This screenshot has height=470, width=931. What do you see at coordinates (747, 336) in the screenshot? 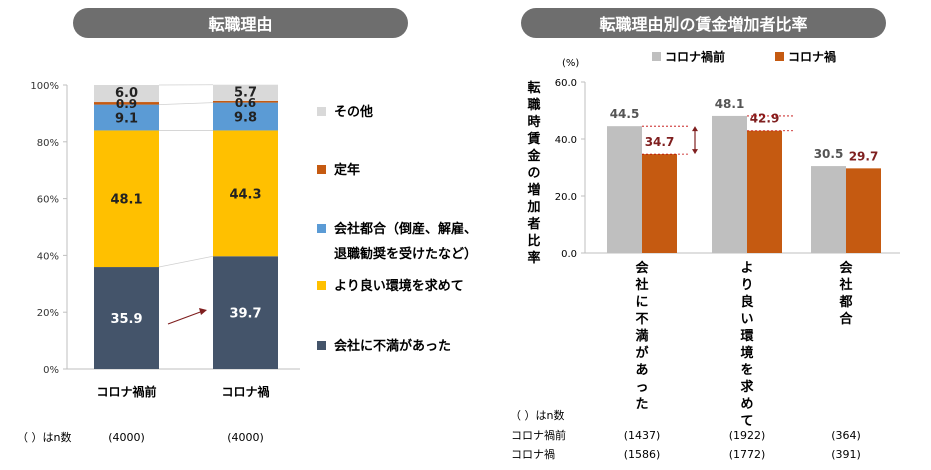
I see `right-x-category-char: 環` at bounding box center [747, 336].